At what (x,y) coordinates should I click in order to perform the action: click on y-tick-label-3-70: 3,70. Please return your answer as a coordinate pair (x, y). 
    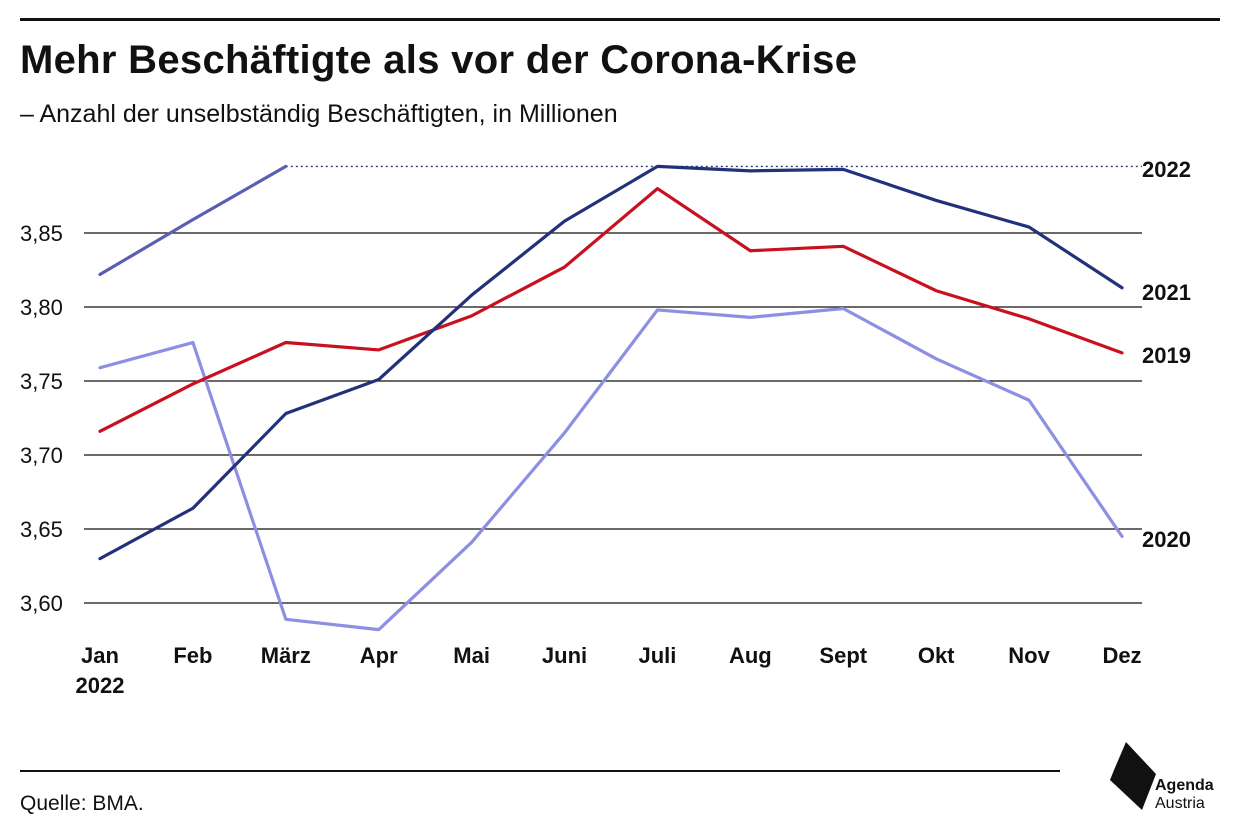
    Looking at the image, I should click on (41, 455).